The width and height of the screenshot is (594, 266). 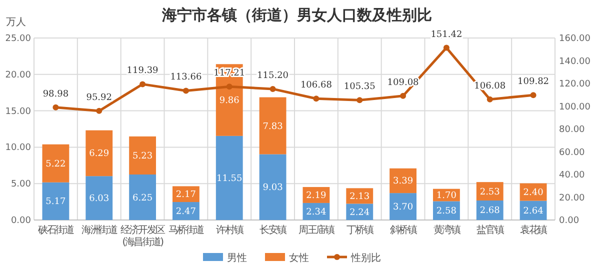 What do you see at coordinates (55, 94) in the screenshot?
I see `data-label: 98.98` at bounding box center [55, 94].